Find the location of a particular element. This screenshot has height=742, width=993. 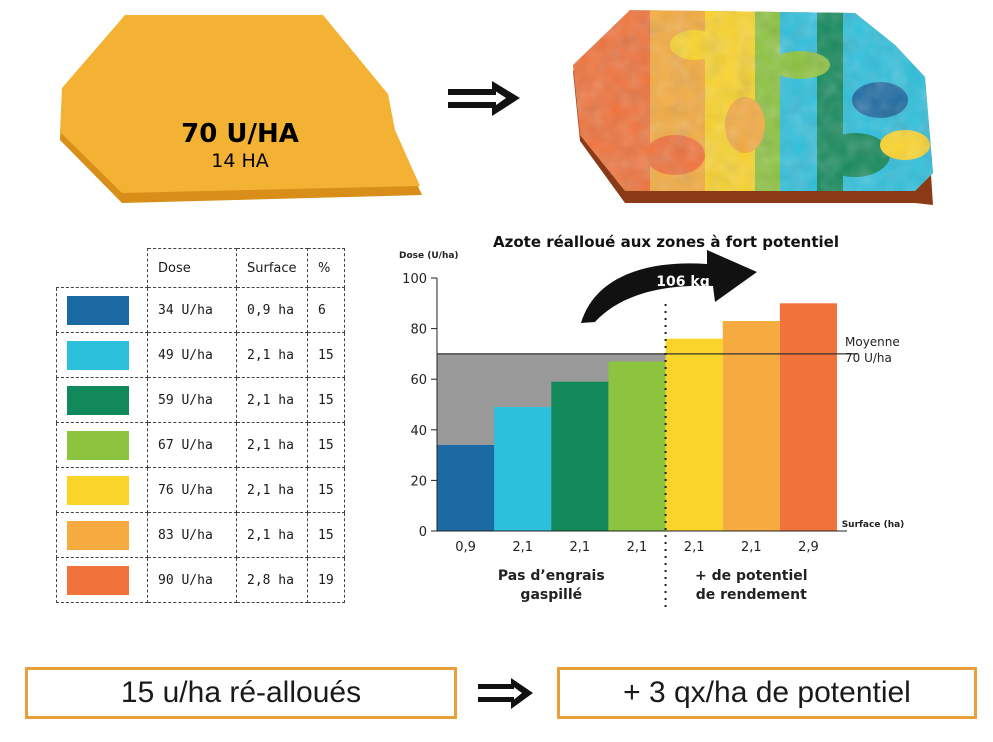

group-left-line1: Pas d’engrais is located at coordinates (551, 576).